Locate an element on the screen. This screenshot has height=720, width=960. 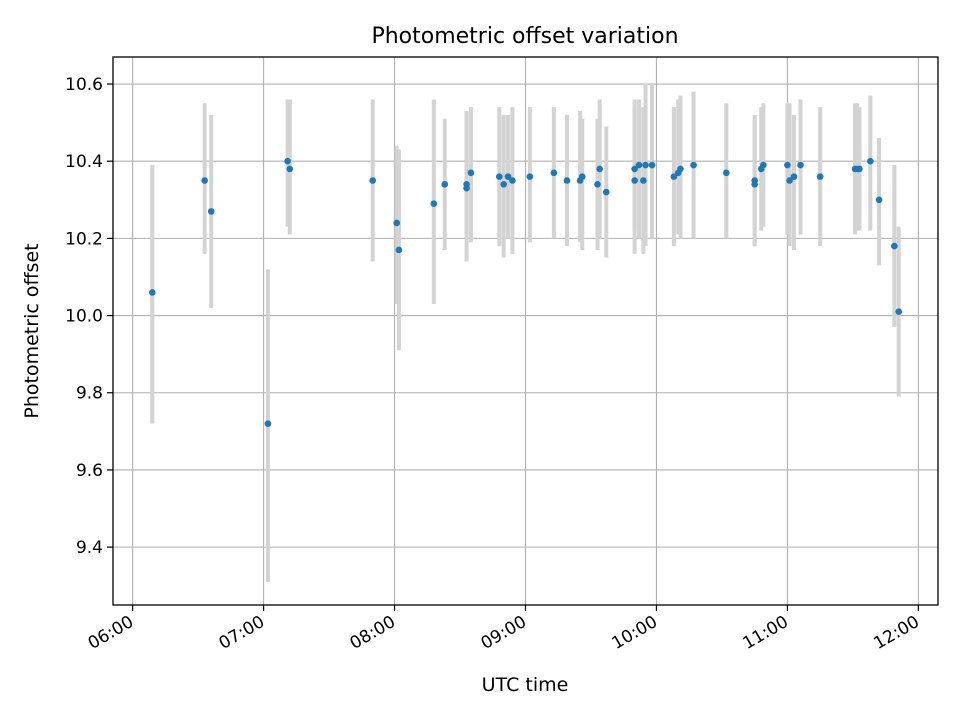
y-axis-label: Photometric offset is located at coordinates (32, 330).